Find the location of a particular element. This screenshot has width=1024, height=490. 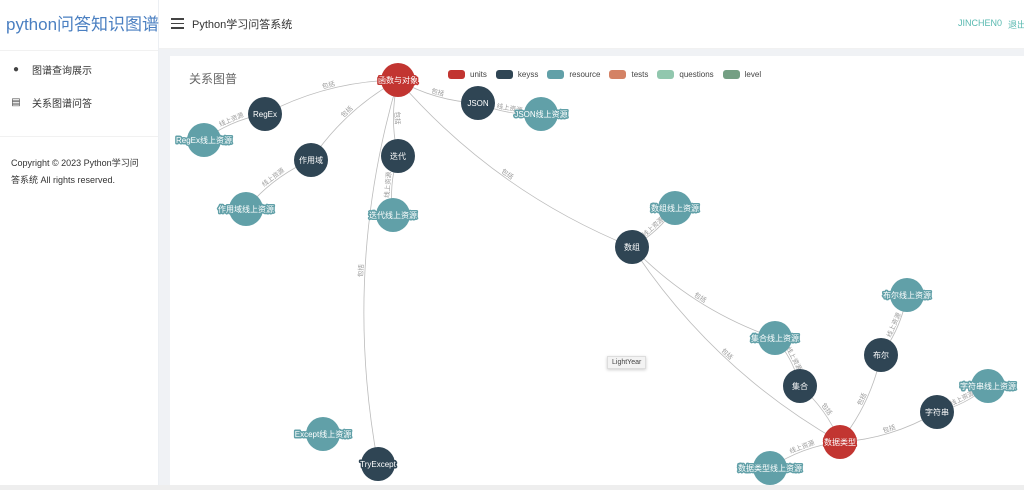

graph-node: JSON is located at coordinates (478, 103).